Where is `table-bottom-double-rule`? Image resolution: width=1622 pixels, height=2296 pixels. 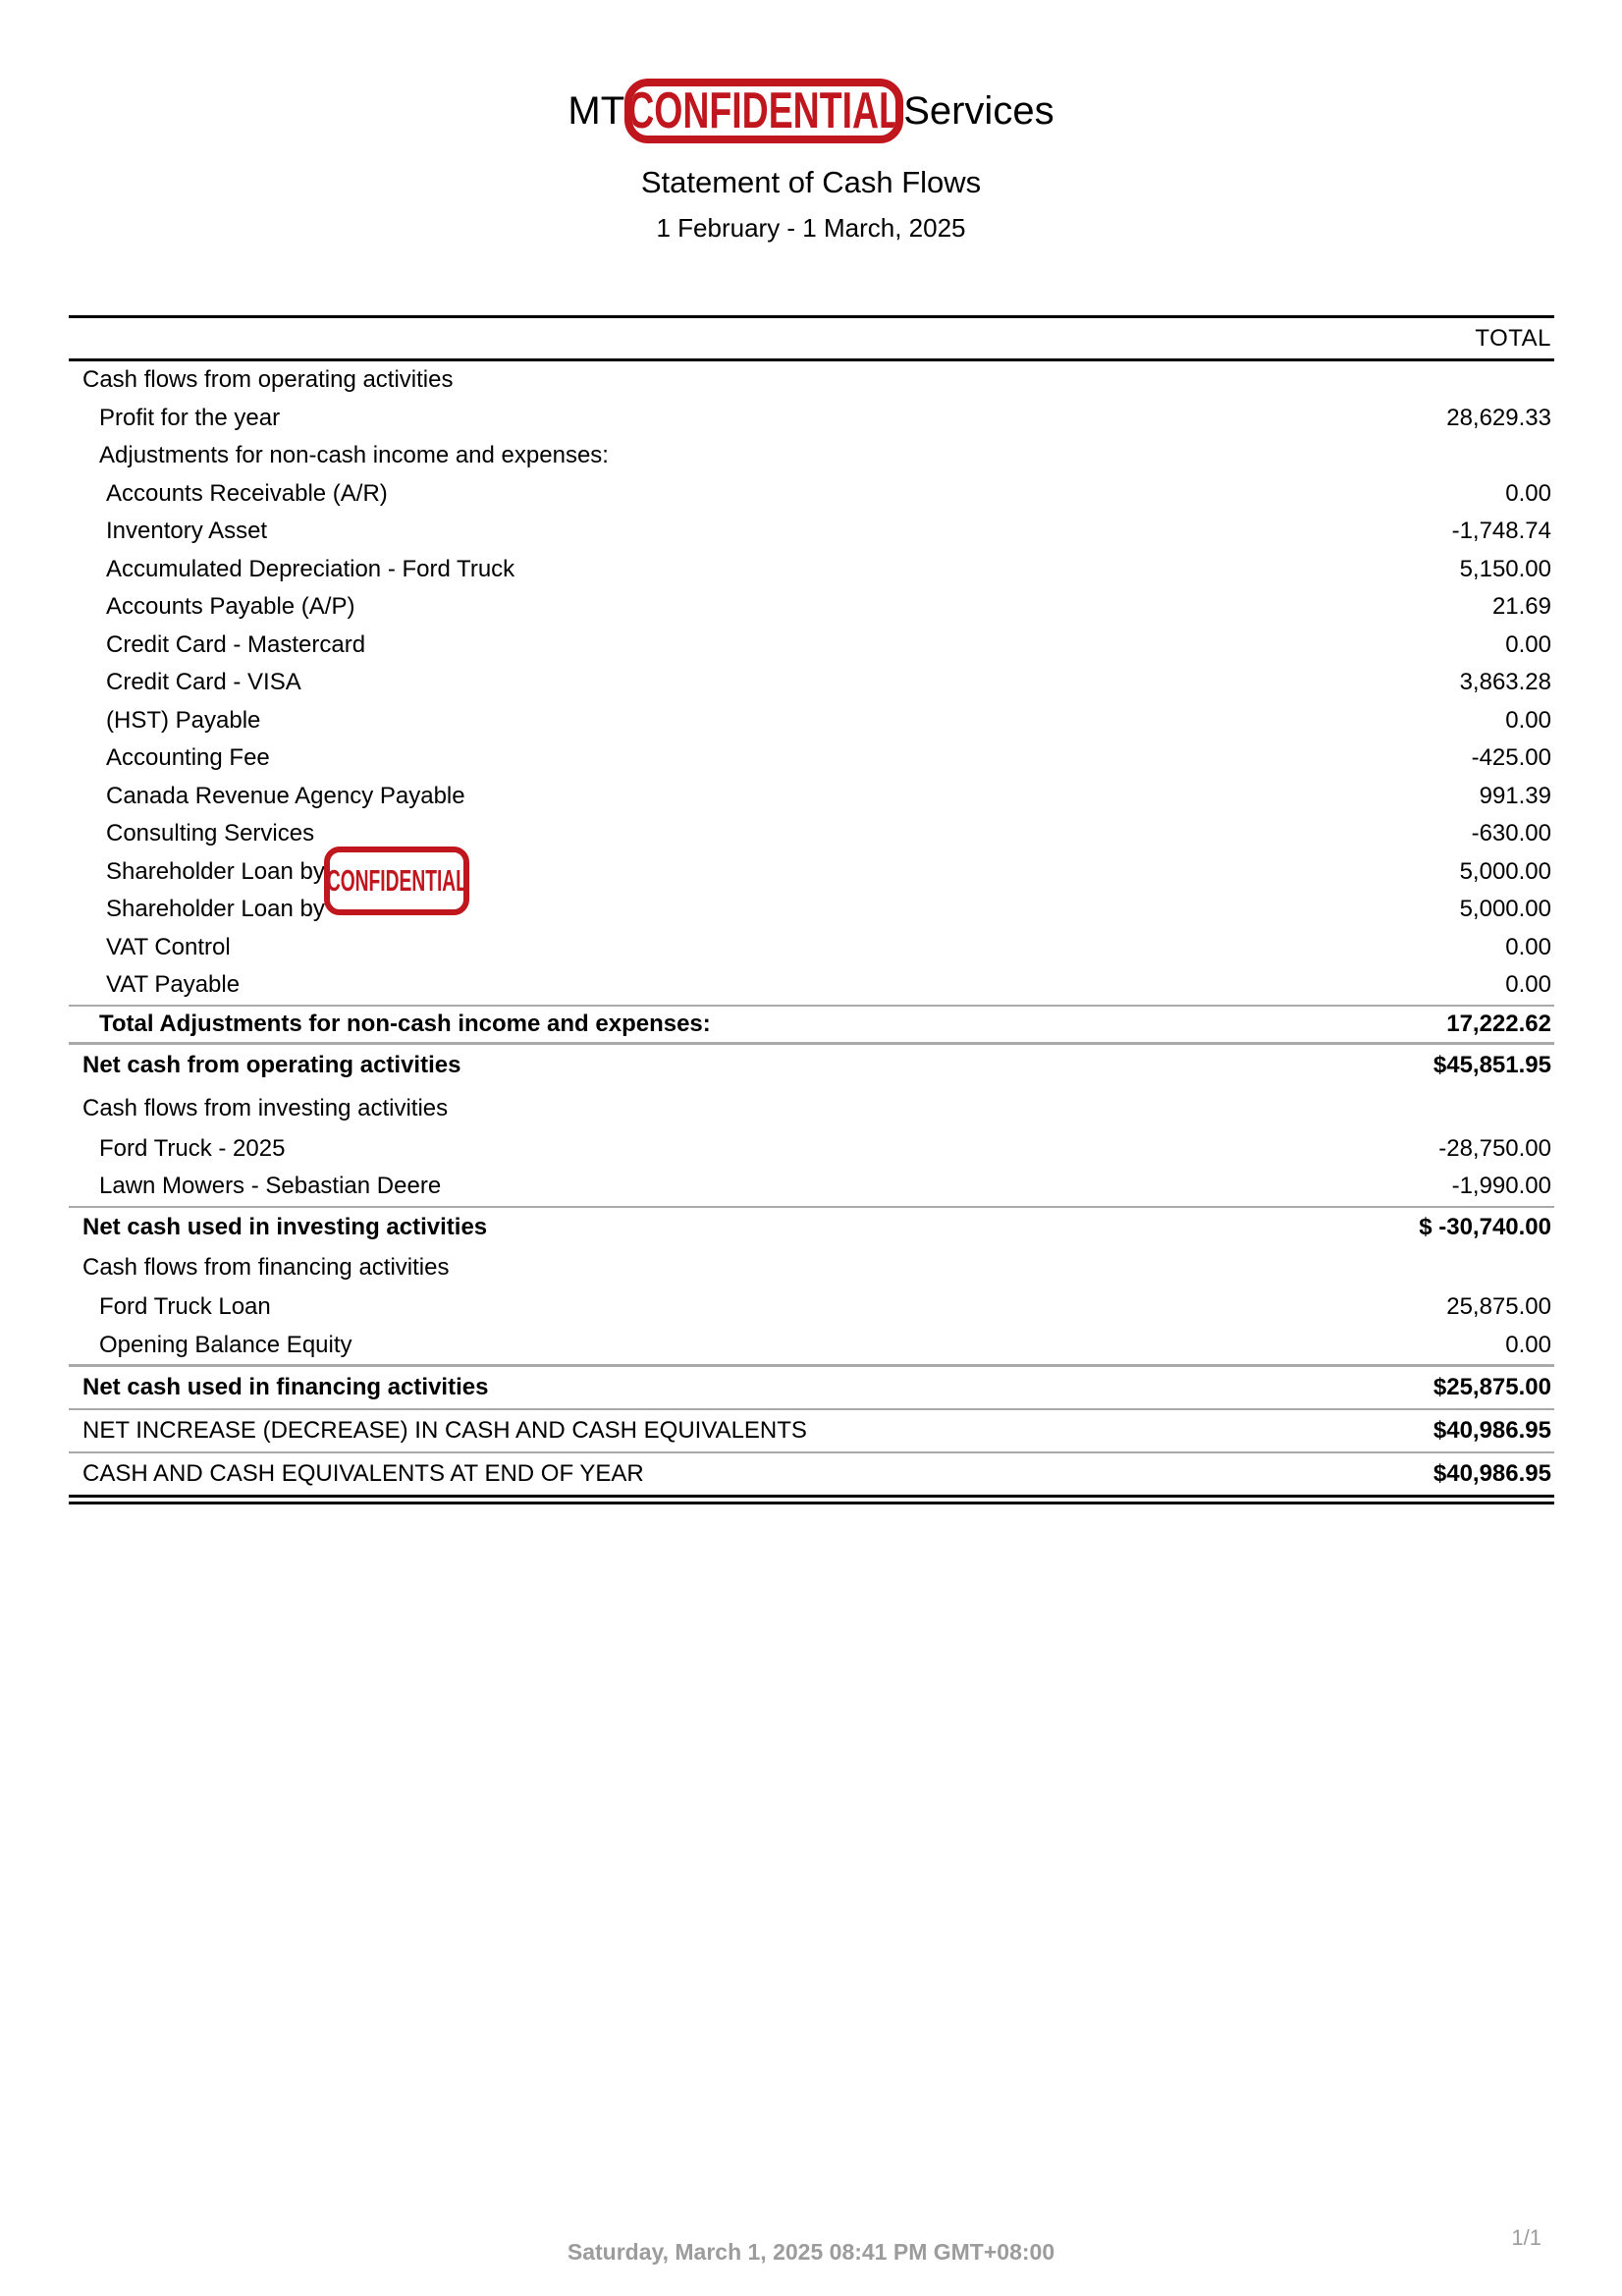
table-bottom-double-rule is located at coordinates (811, 1499).